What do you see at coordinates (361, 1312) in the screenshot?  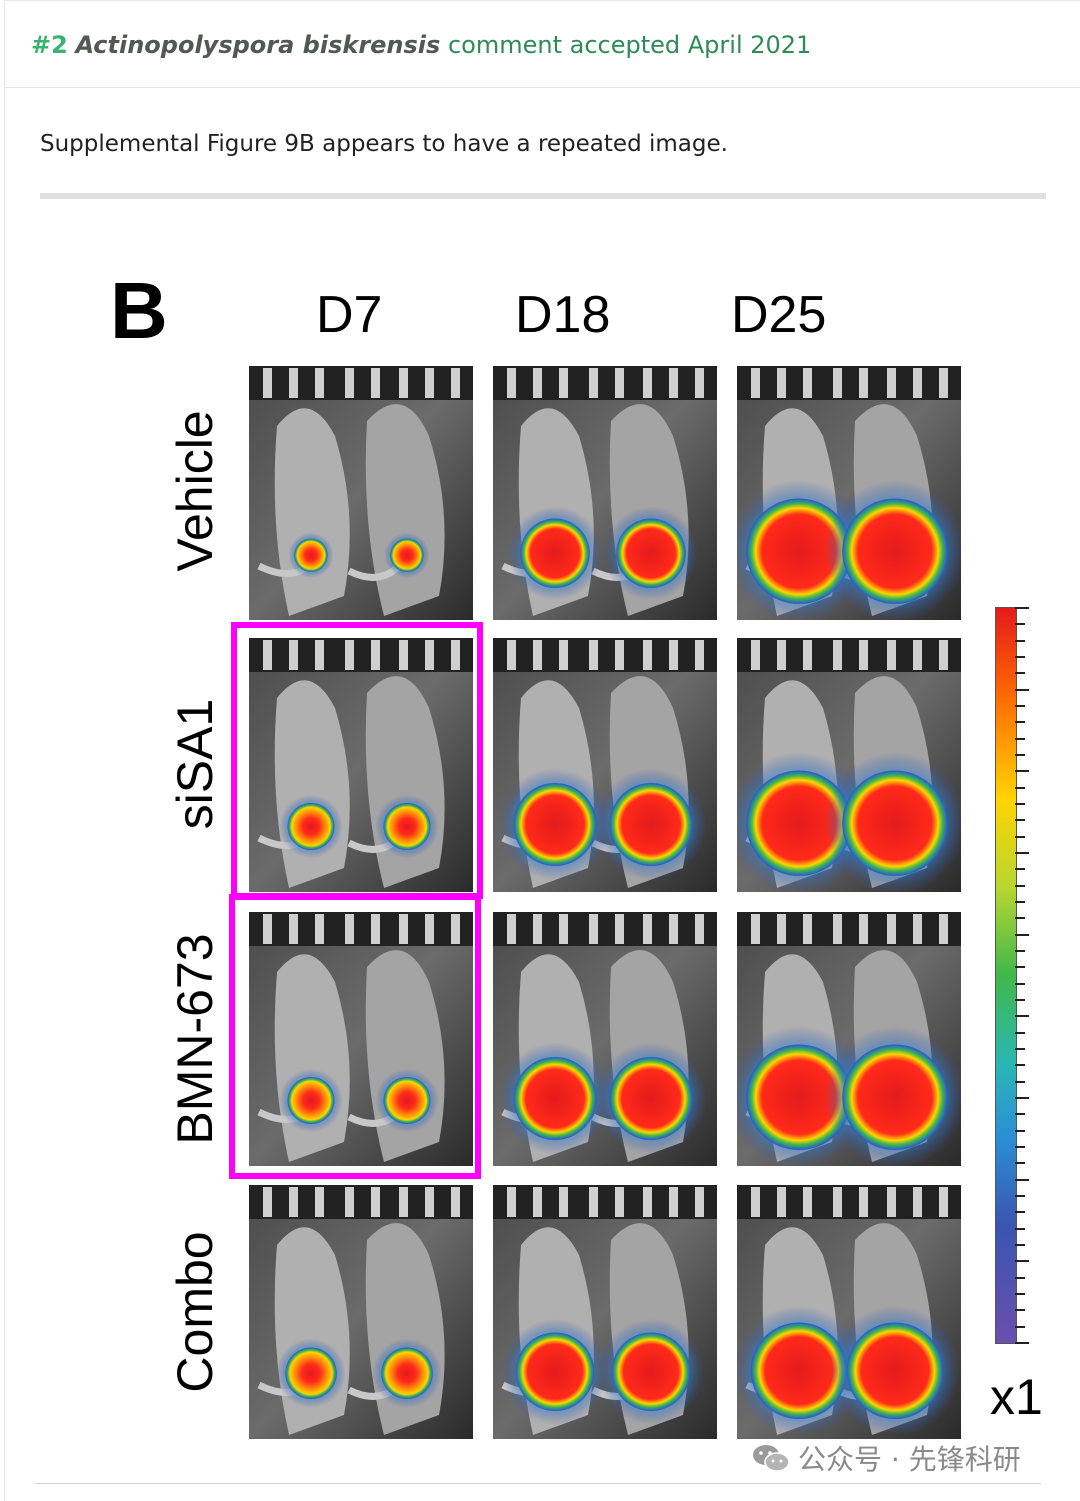 I see `image-panel-combo-d7` at bounding box center [361, 1312].